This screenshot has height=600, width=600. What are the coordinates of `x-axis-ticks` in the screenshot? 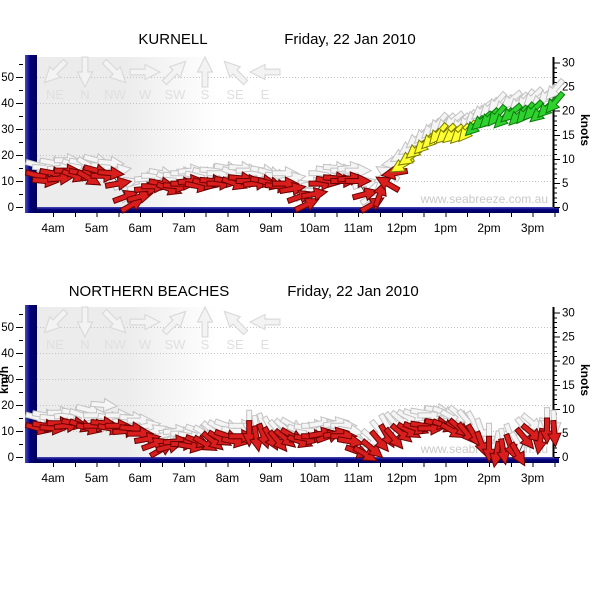 It's located at (304, 215).